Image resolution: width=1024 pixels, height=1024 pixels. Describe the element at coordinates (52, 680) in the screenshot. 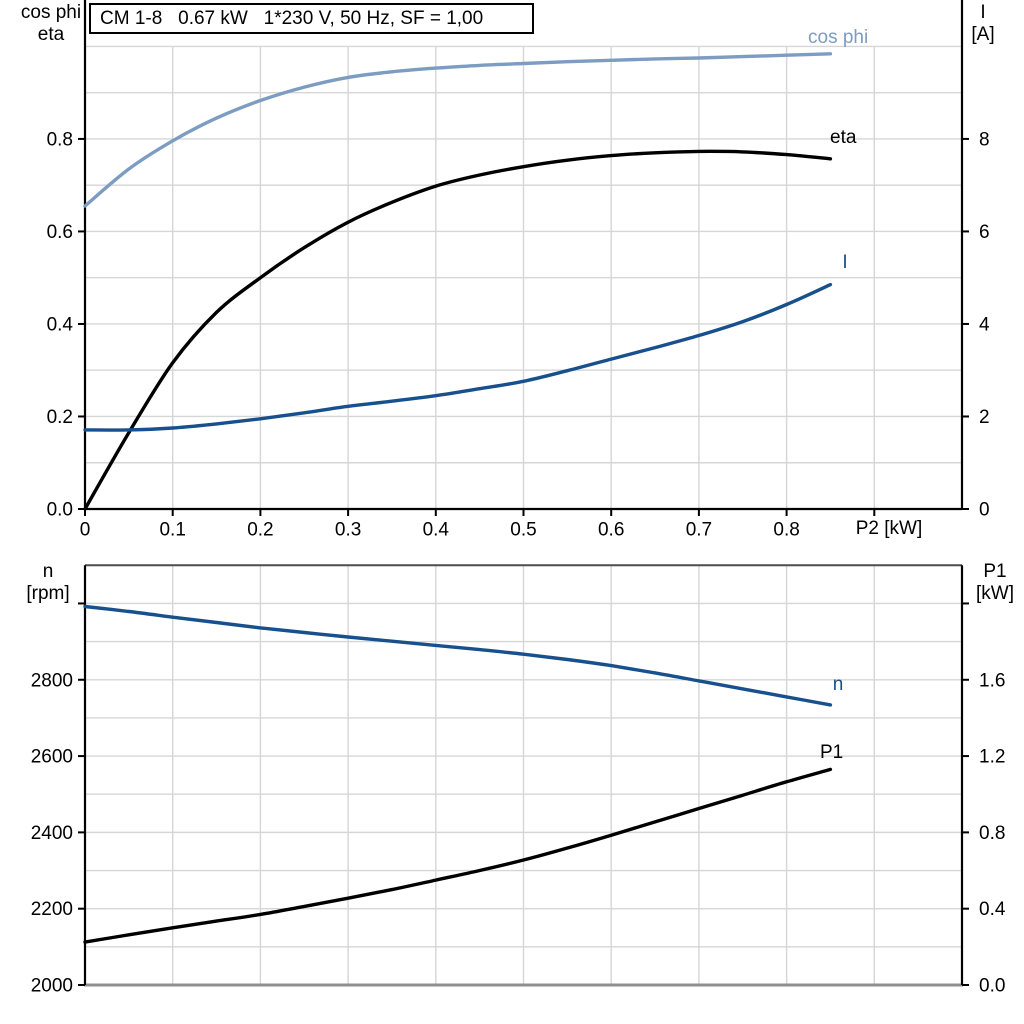

I see `tick-label: 2800` at that location.